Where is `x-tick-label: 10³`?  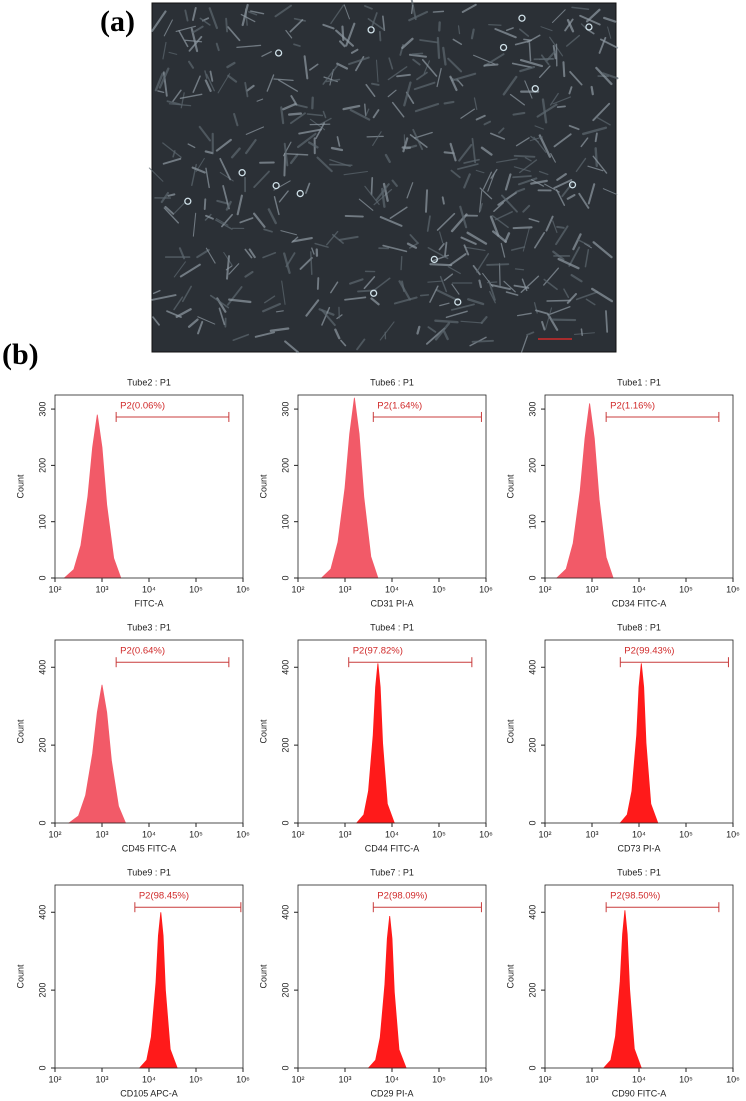 x-tick-label: 10³ is located at coordinates (344, 589).